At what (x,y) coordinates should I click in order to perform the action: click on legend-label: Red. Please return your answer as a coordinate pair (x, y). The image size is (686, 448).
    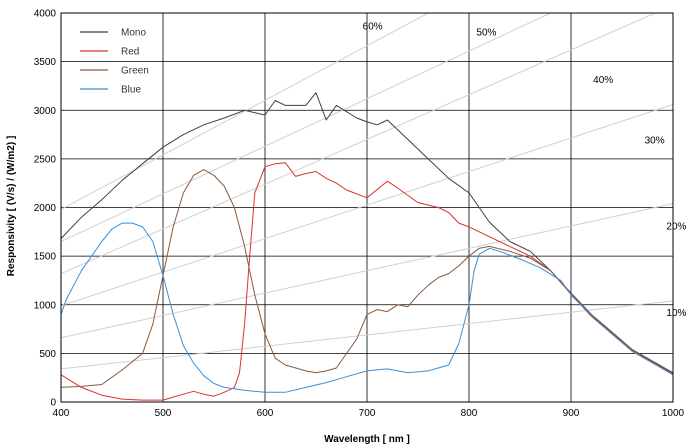
    Looking at the image, I should click on (130, 52).